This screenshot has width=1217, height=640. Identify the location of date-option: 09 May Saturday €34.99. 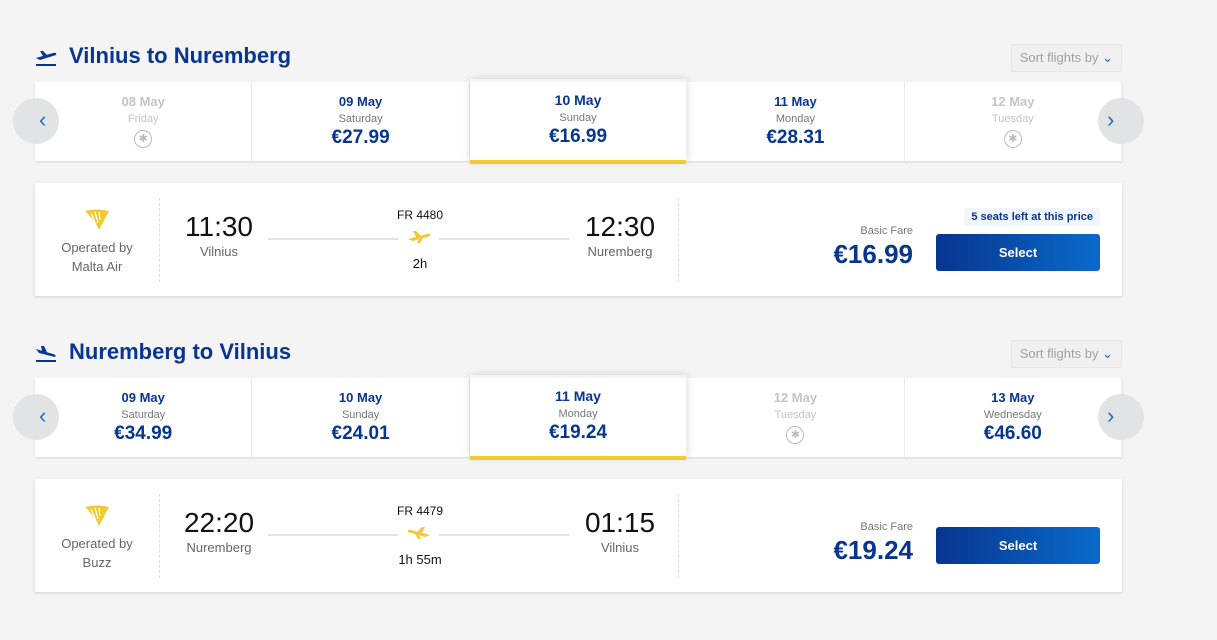
(144, 417).